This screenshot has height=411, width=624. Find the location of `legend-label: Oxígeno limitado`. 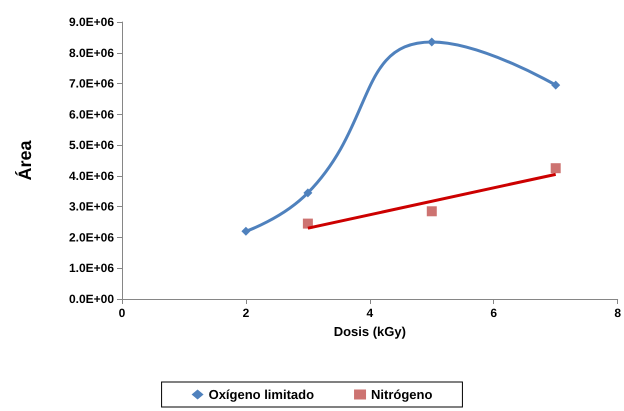

legend-label: Oxígeno limitado is located at coordinates (261, 394).